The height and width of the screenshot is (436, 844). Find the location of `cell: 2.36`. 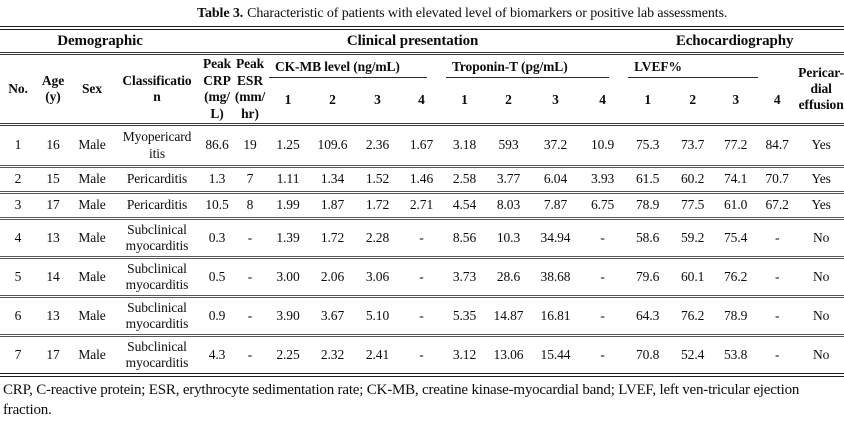

cell: 2.36 is located at coordinates (377, 145).